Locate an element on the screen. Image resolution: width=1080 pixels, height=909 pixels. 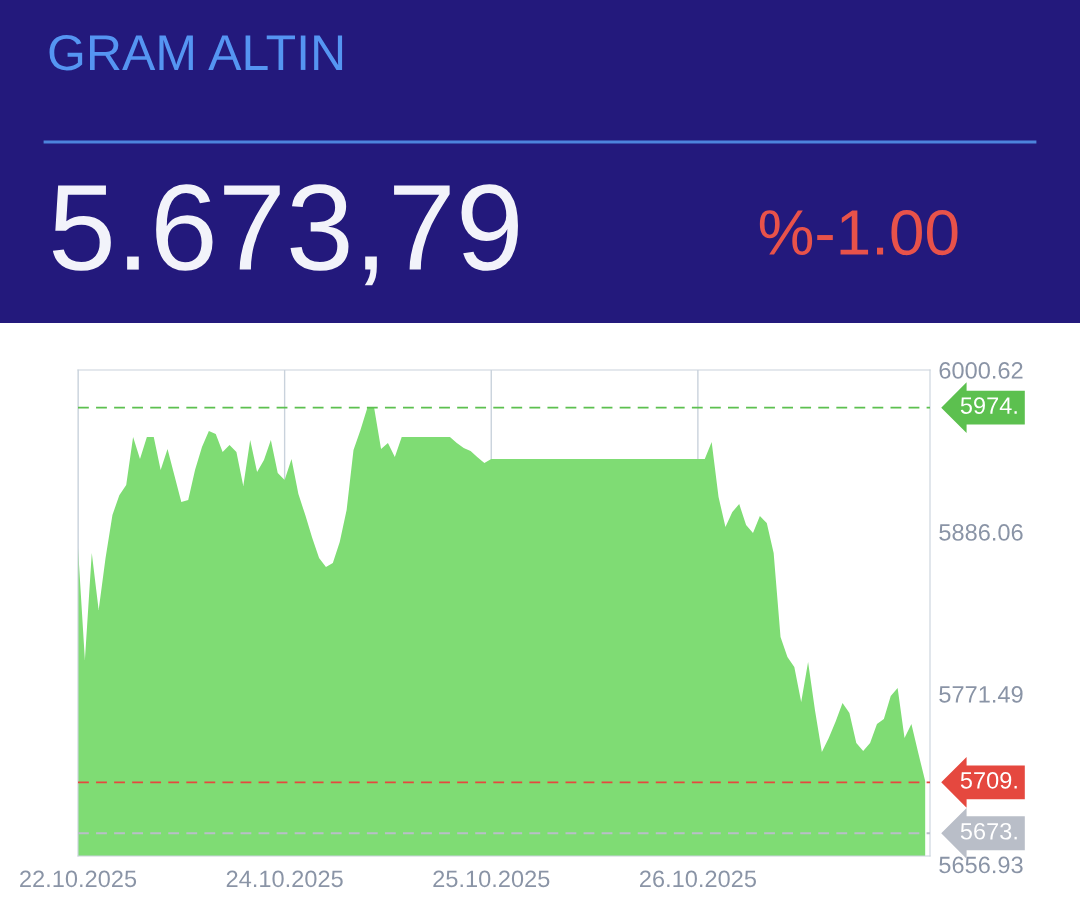
ref-line-label: 5974. is located at coordinates (988, 405).